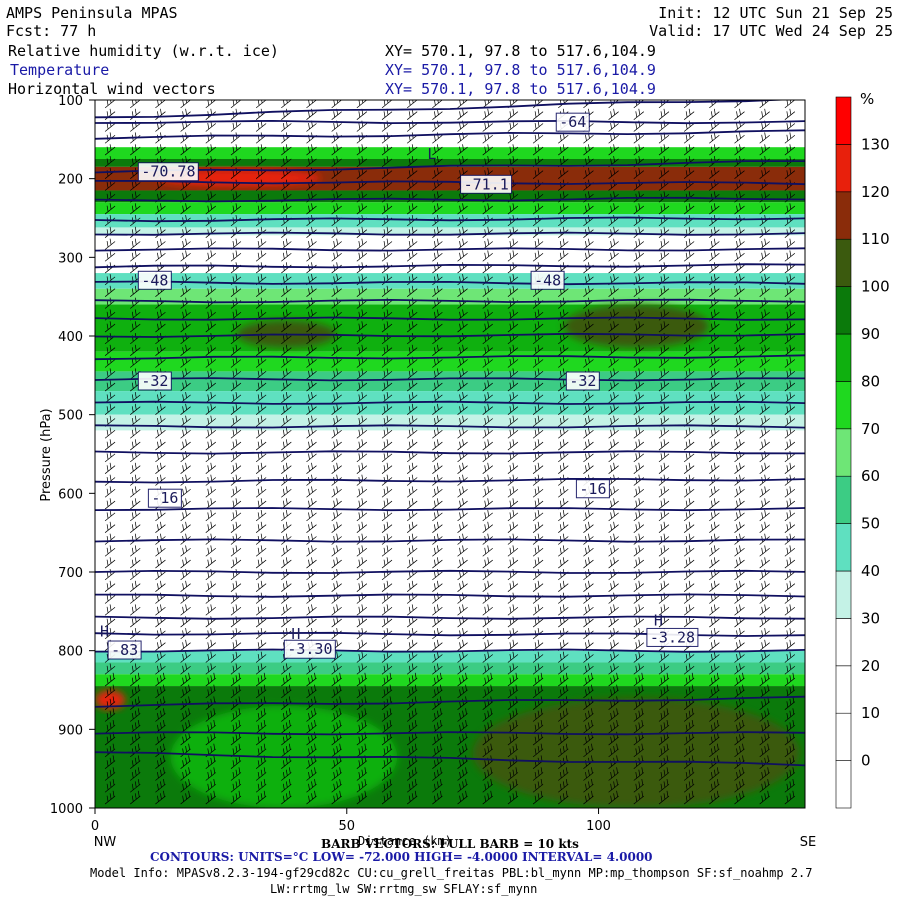  I want to click on colorbar-tick-label: 10, so click(870, 713).